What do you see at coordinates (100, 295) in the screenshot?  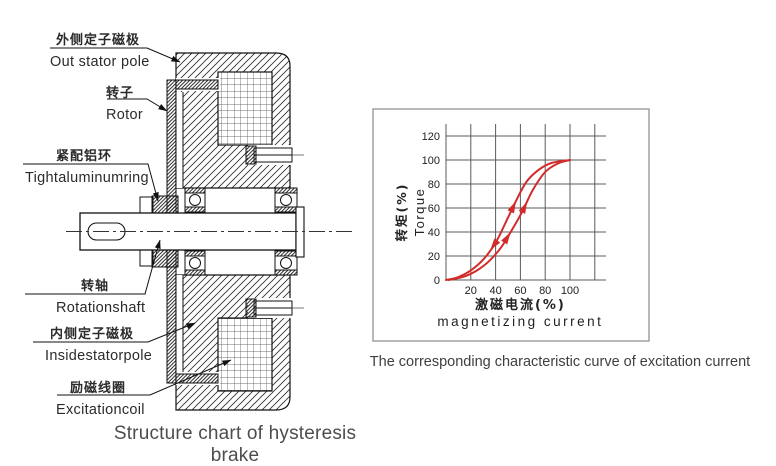 I see `label-rotation-shaft: 转轴 Rotationshaft` at bounding box center [100, 295].